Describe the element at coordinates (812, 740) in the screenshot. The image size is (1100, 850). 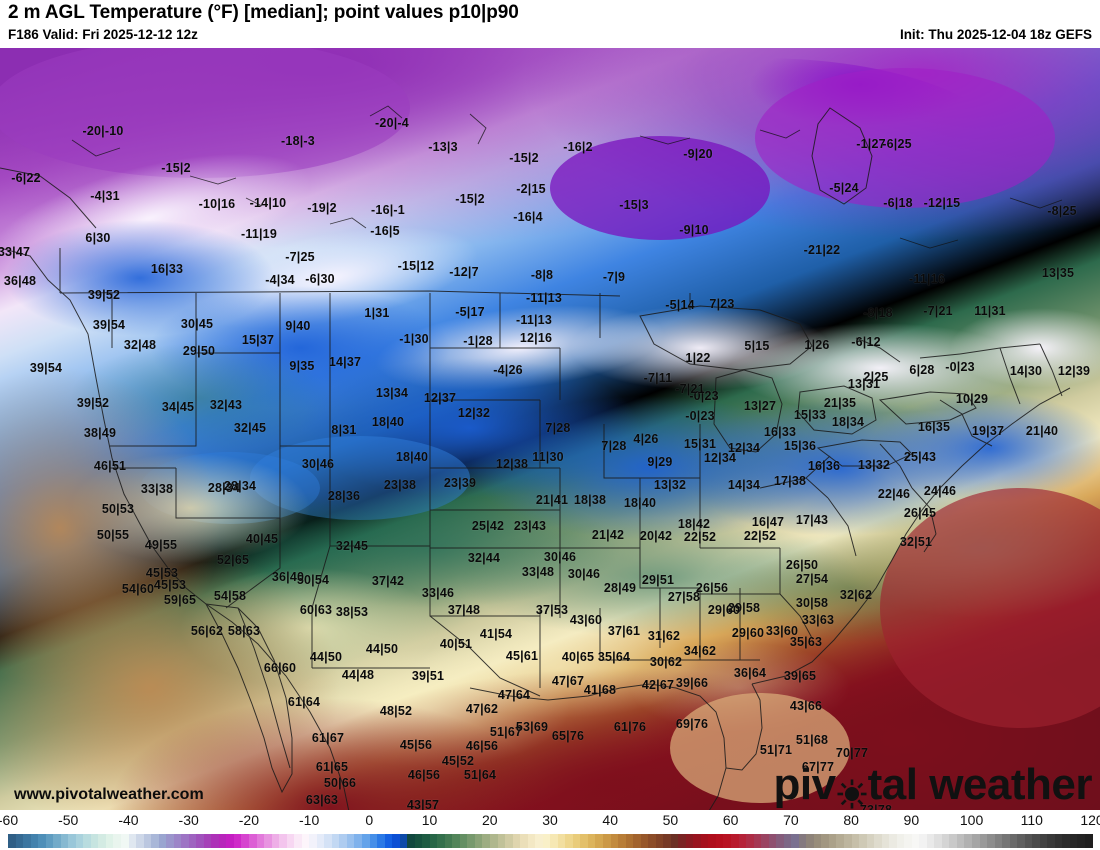
I see `point-value-label: 51|68` at that location.